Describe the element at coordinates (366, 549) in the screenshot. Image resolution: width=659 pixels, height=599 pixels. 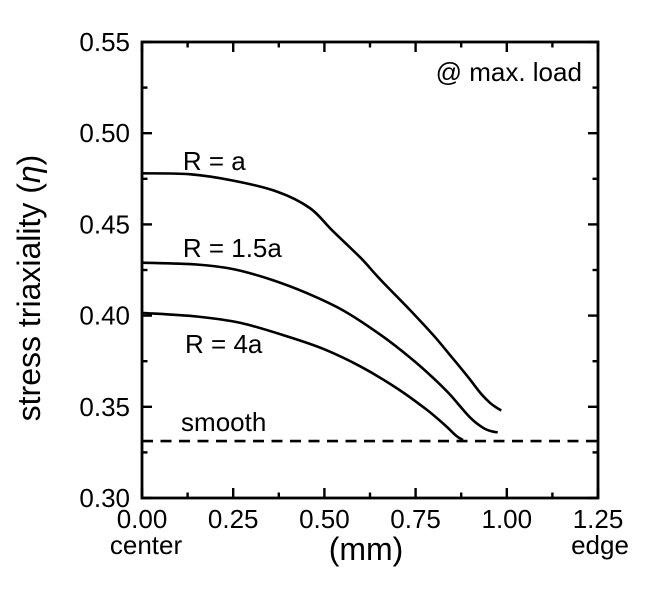
I see `x-axis-label: (mm)` at that location.